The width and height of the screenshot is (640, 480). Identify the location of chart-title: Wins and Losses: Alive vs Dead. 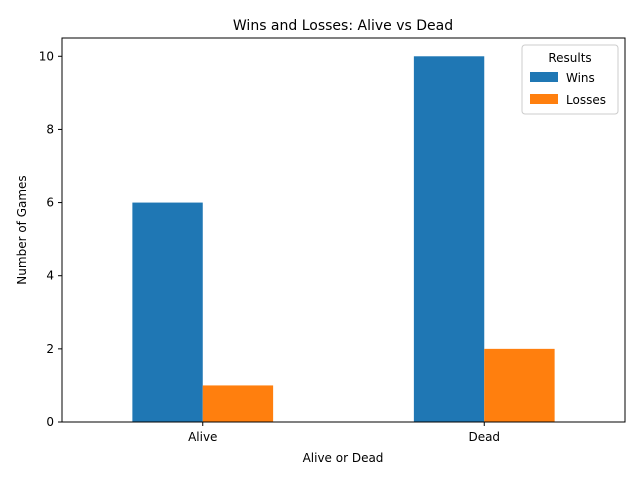
(343, 26).